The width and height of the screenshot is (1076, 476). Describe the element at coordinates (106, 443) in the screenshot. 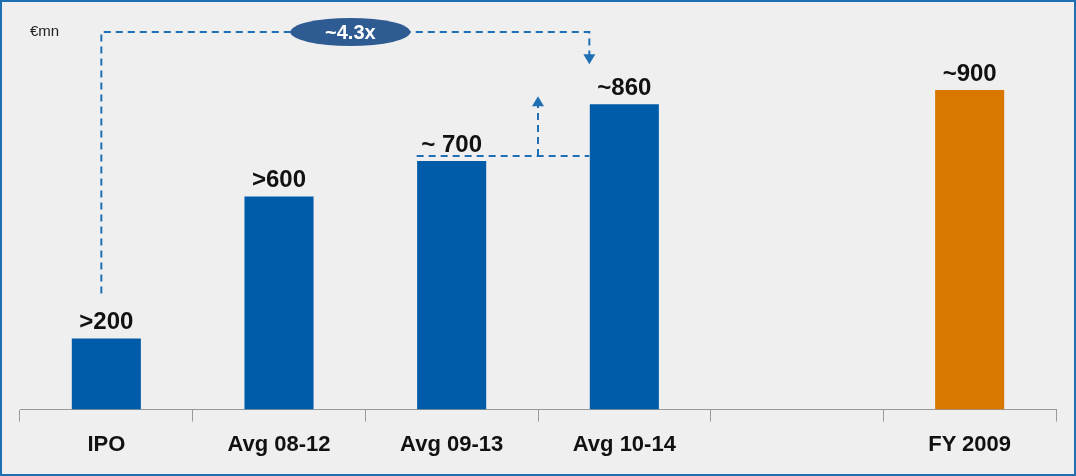

I see `x-tick-label: IPO` at that location.